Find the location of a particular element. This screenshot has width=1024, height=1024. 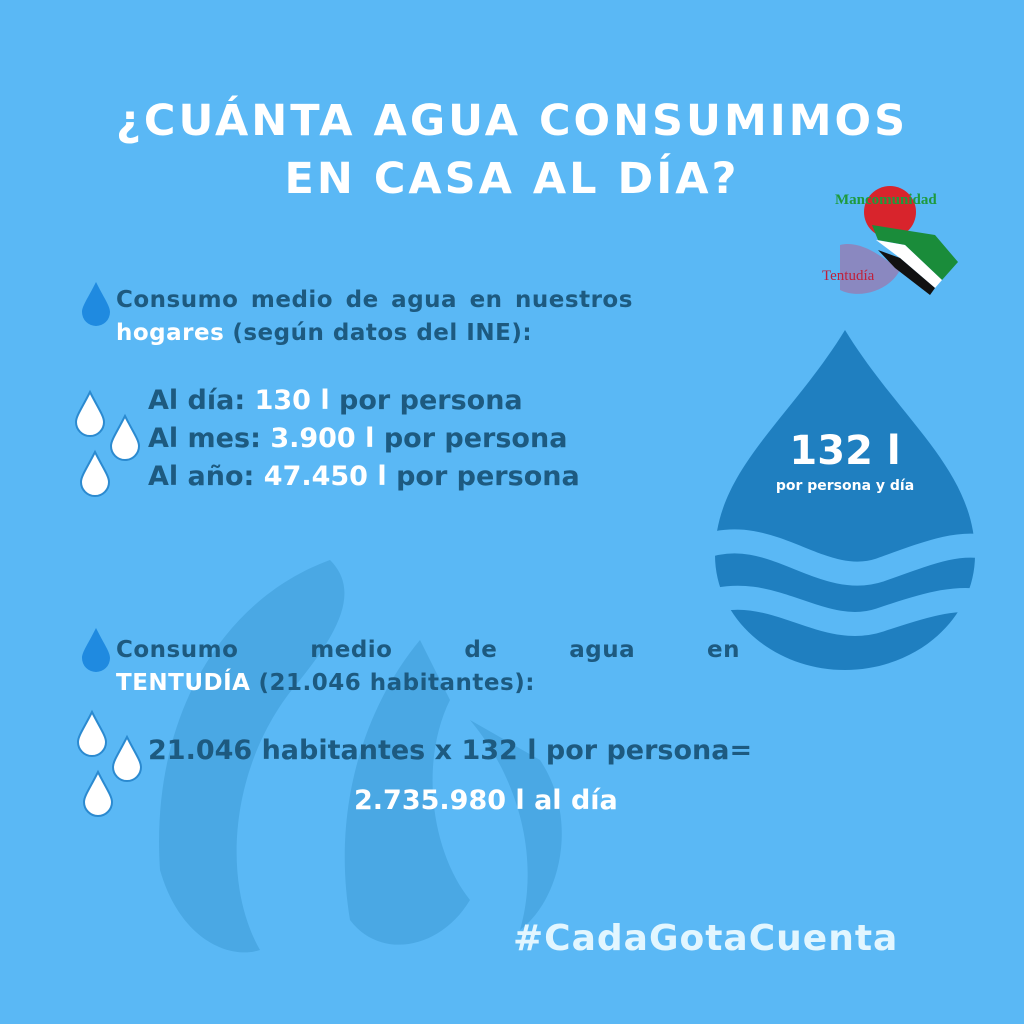

item-amount: 130 l is located at coordinates (292, 400).